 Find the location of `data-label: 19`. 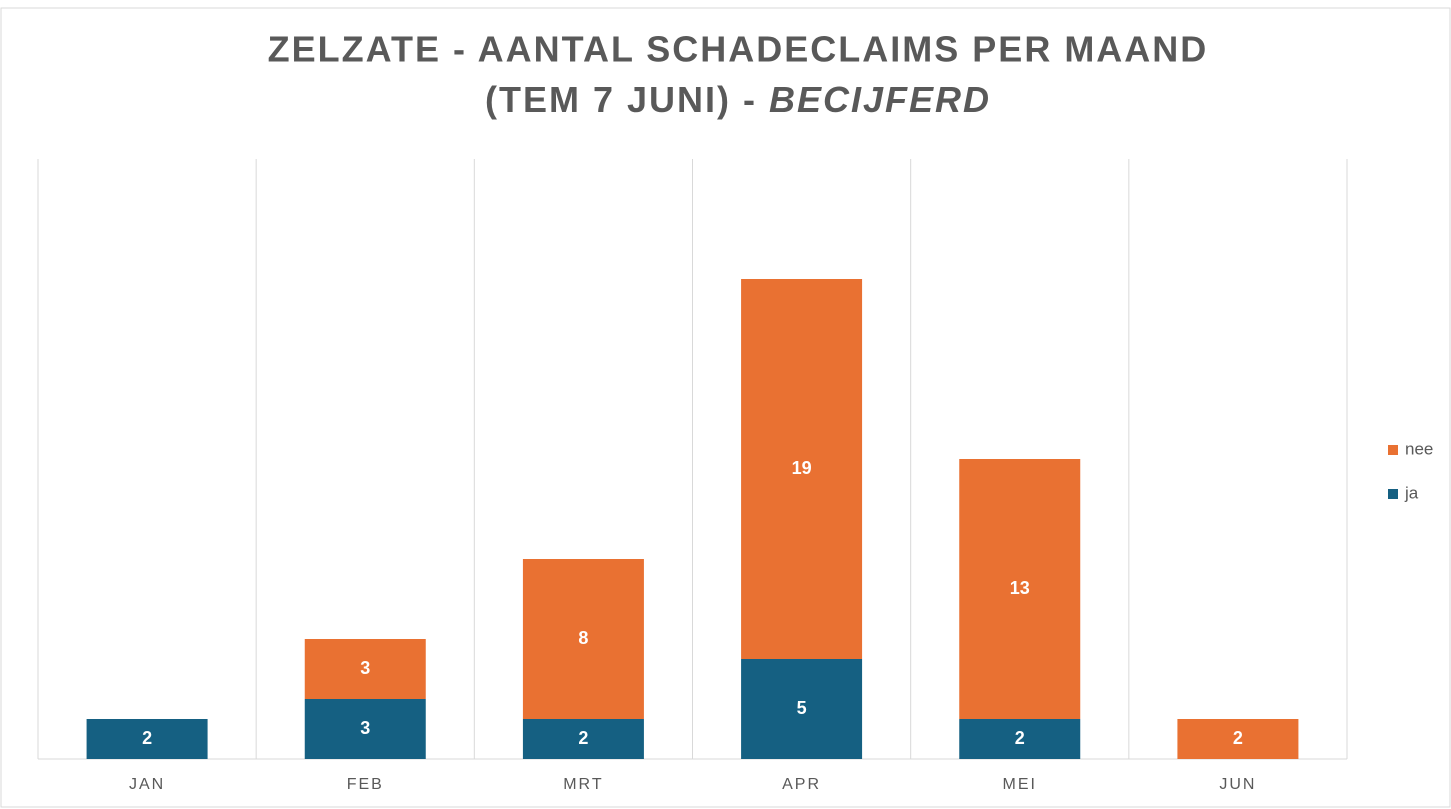

data-label: 19 is located at coordinates (802, 468).